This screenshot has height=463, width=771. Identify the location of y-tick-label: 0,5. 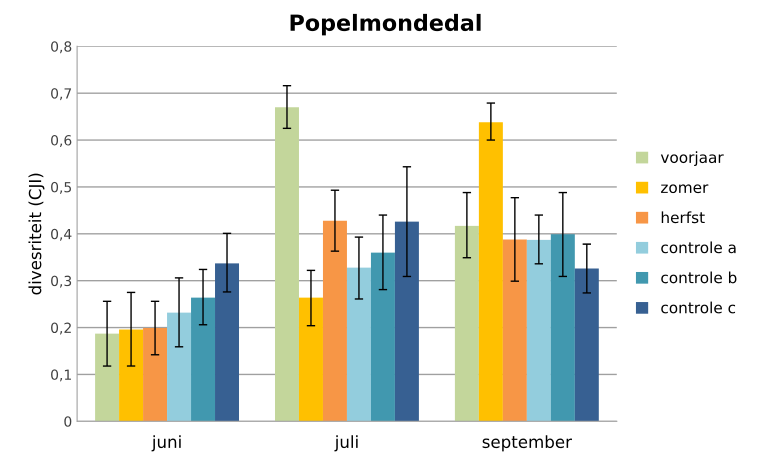
(61, 188).